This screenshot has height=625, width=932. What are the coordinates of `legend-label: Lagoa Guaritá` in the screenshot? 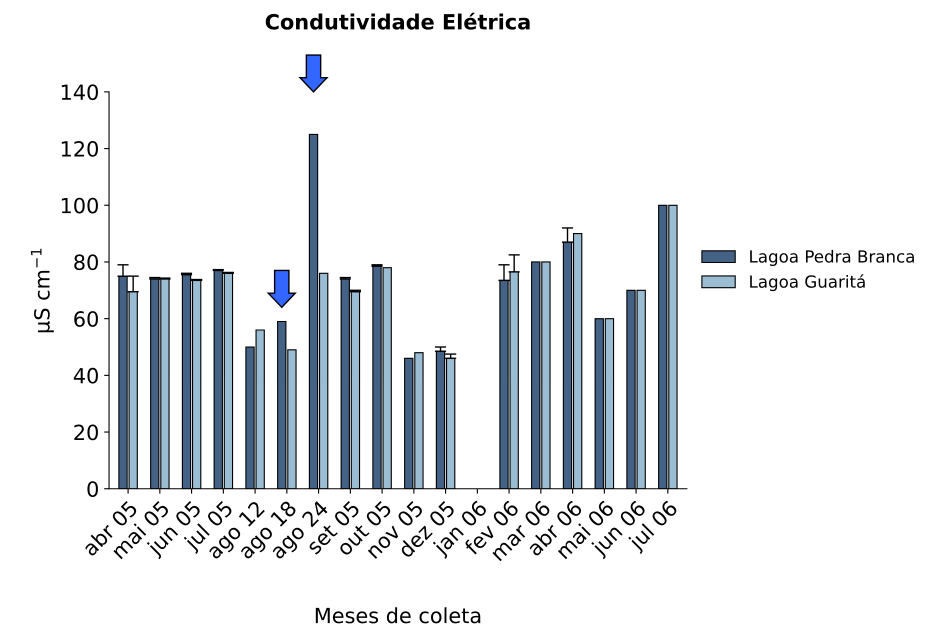 It's located at (807, 283).